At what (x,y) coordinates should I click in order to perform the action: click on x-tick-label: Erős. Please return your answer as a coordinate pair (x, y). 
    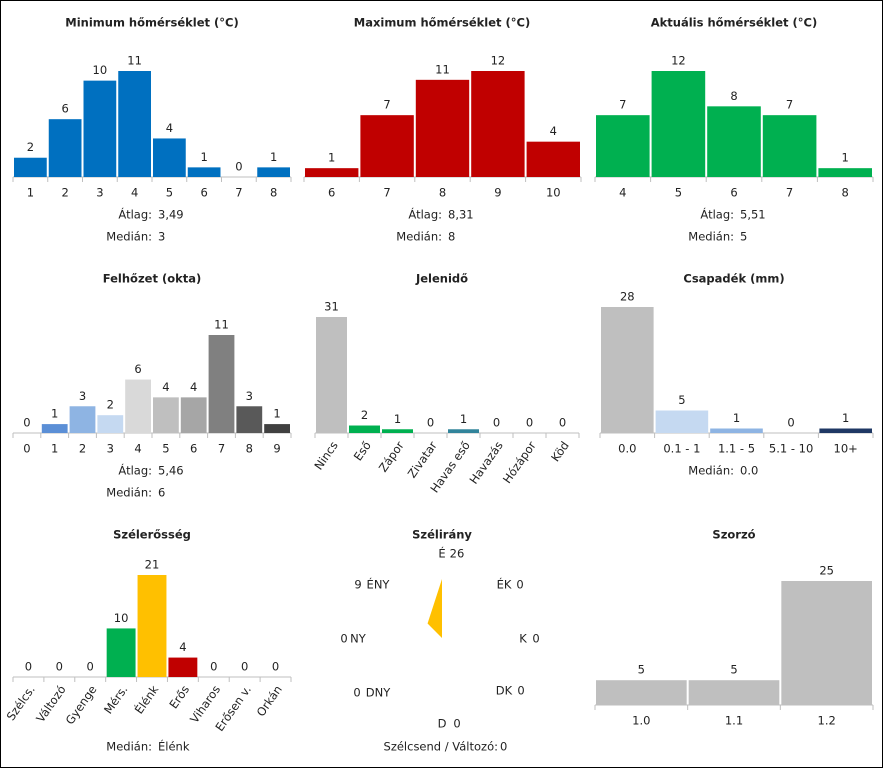
    Looking at the image, I should click on (179, 697).